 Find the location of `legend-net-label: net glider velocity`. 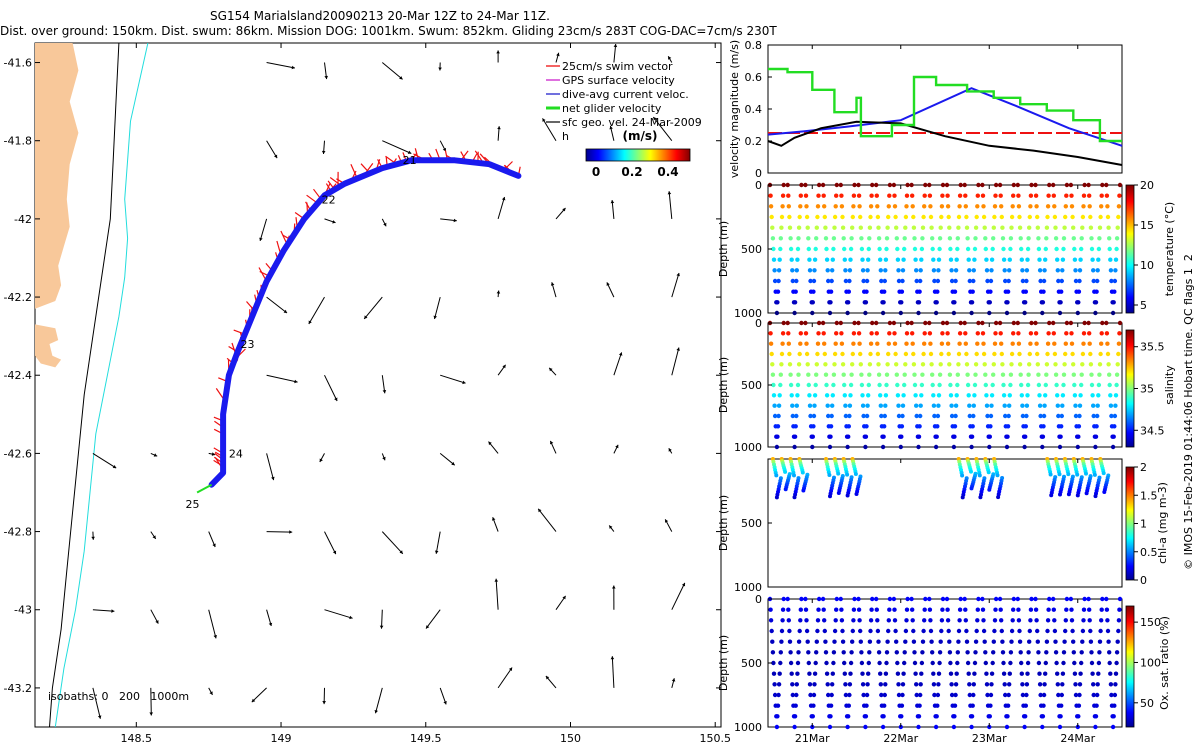

legend-net-label: net glider velocity is located at coordinates (612, 108).